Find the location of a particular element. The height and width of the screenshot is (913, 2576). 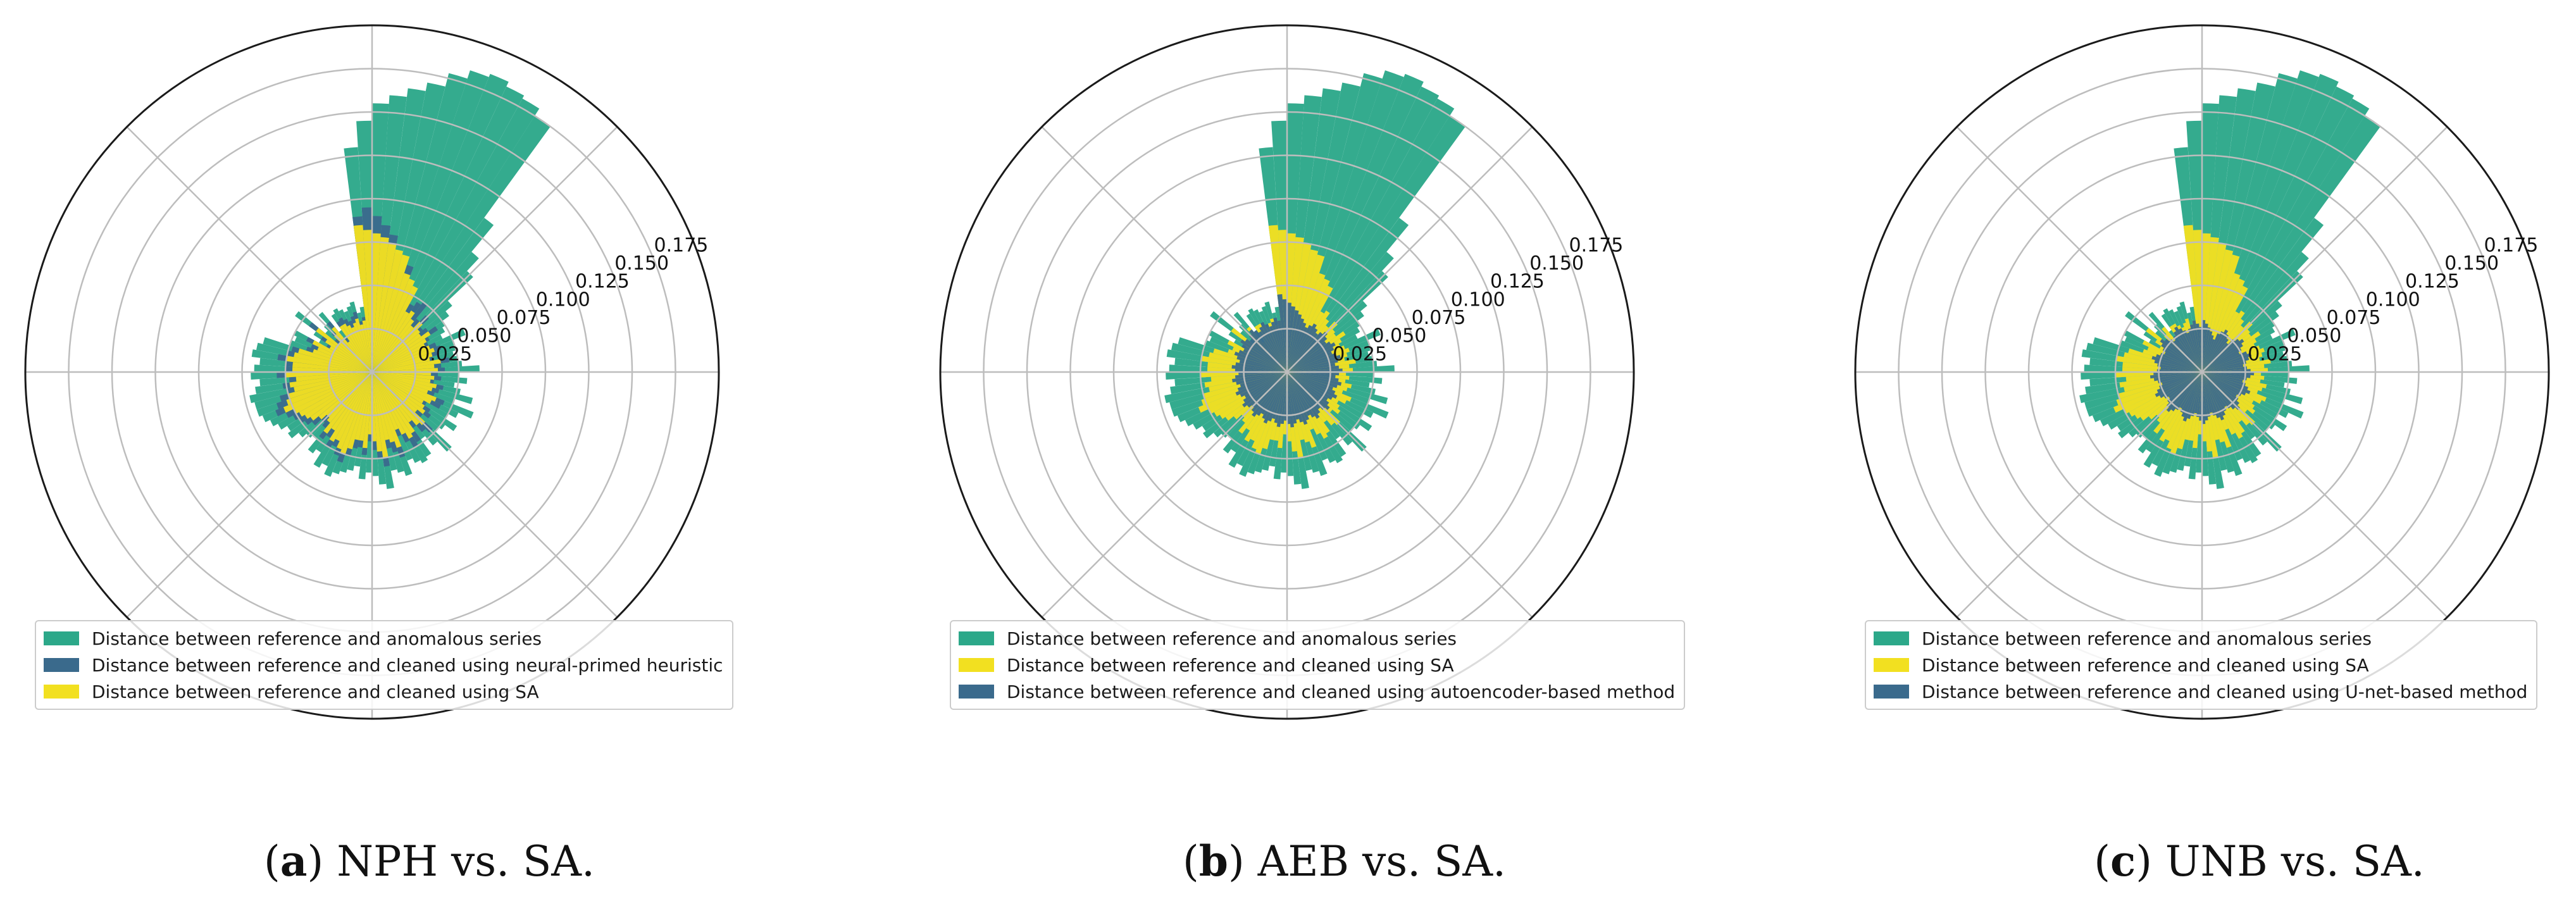

caption-text: NPH vs. SA. is located at coordinates (466, 861).